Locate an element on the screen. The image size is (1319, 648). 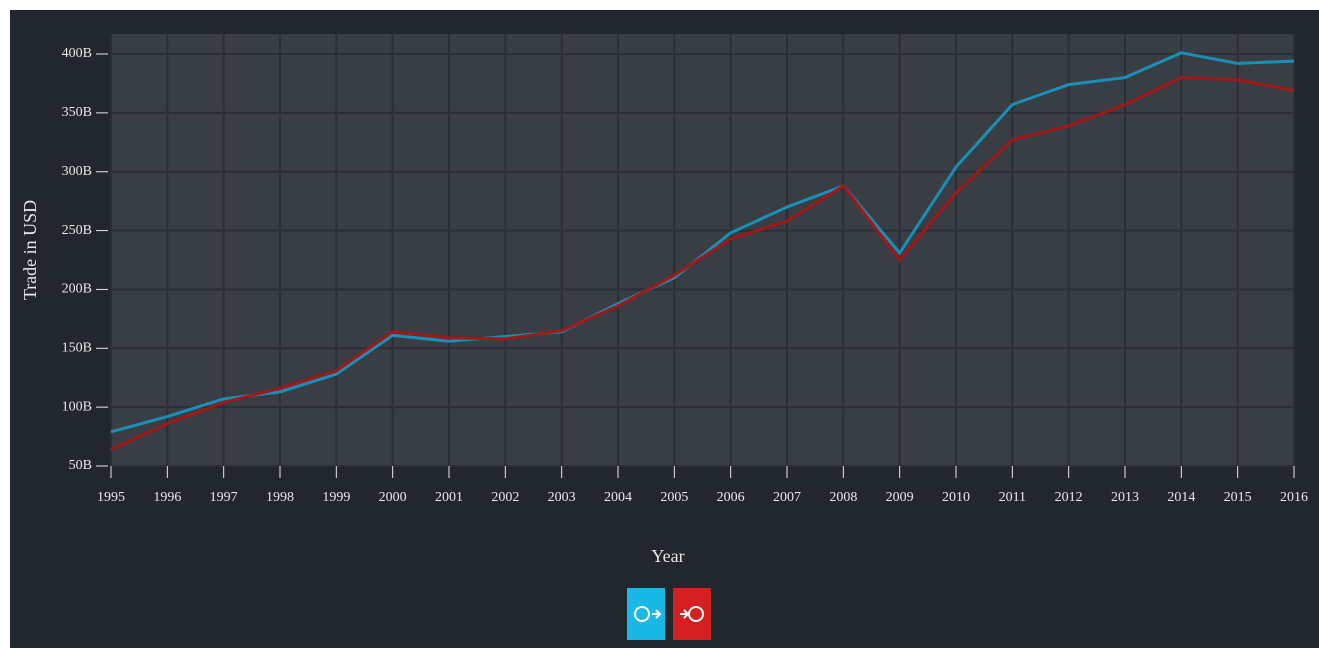
x-tick-label: 2011 is located at coordinates (1012, 497).